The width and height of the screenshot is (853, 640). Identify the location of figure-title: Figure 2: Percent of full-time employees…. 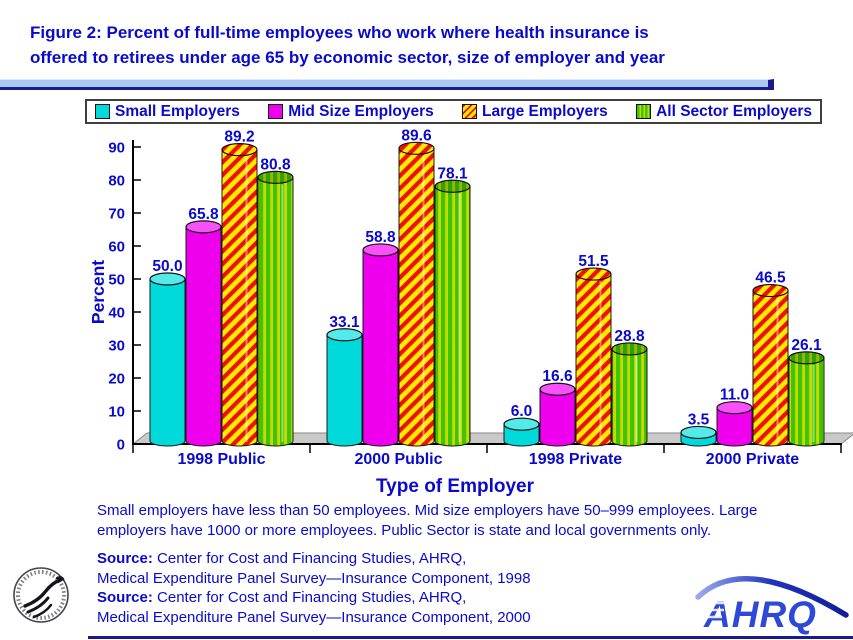
(347, 45).